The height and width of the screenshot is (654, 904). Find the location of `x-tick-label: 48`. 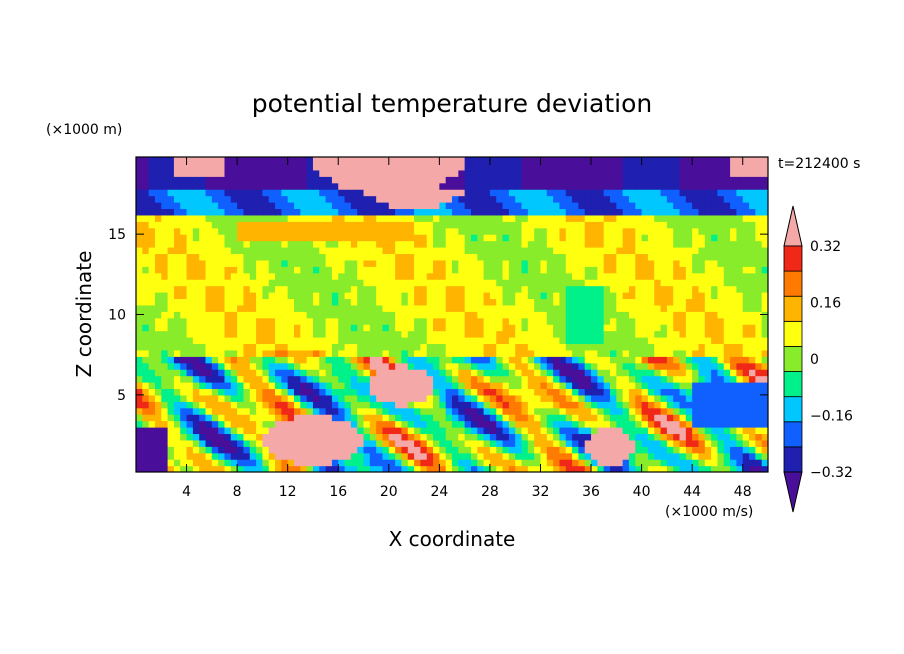

x-tick-label: 48 is located at coordinates (743, 492).